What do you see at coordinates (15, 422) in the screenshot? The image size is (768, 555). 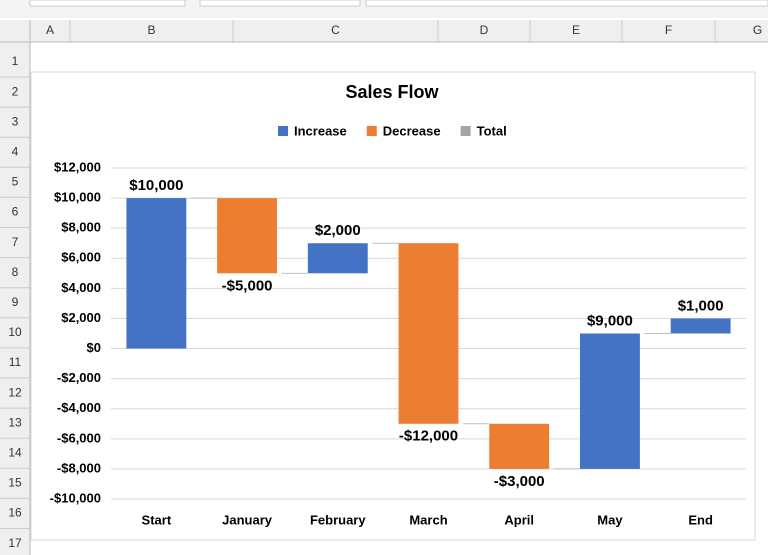 I see `row-header: 13` at bounding box center [15, 422].